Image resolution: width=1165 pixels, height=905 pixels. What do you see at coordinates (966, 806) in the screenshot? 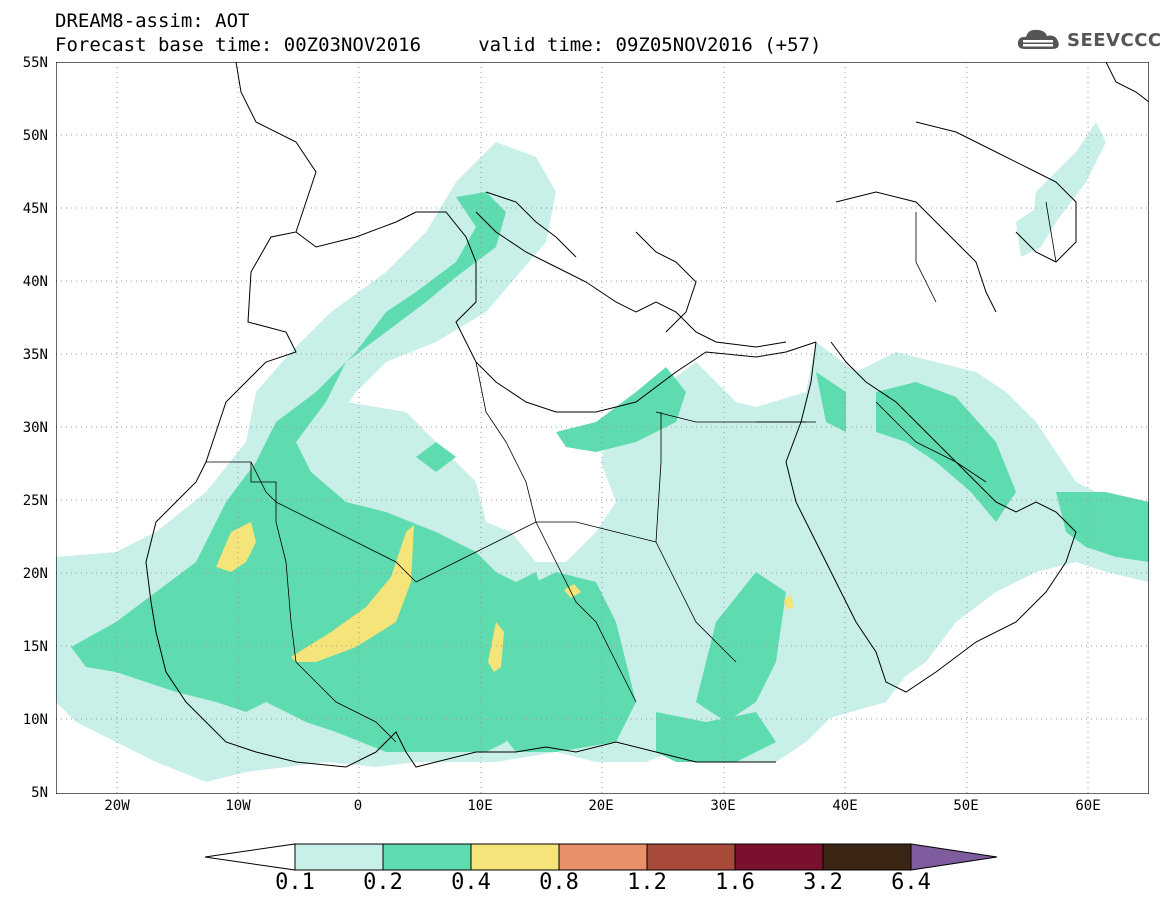
I see `lon-label: 50E` at bounding box center [966, 806].